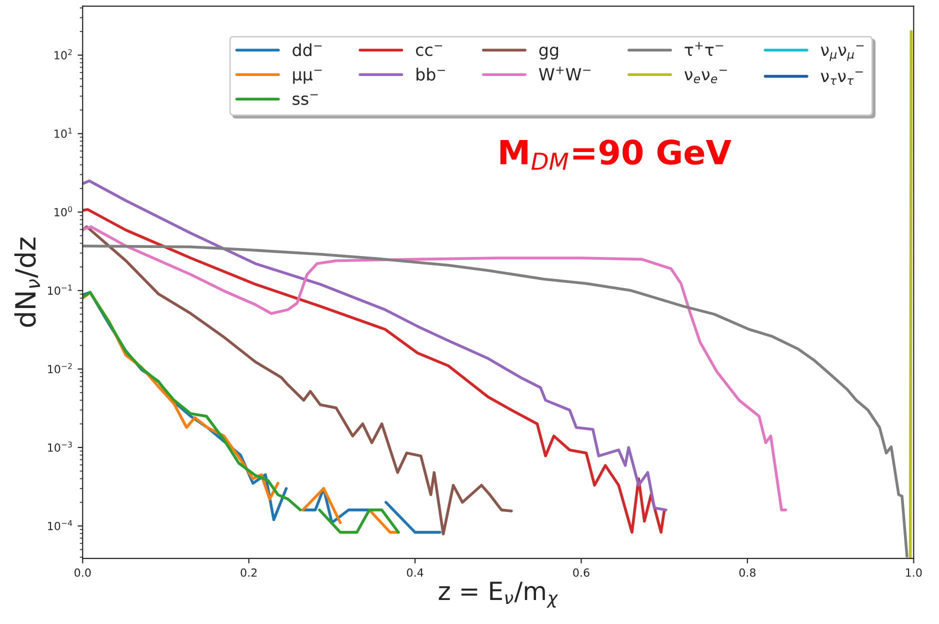  Describe the element at coordinates (914, 572) in the screenshot. I see `x-tick-label: 1.0` at that location.